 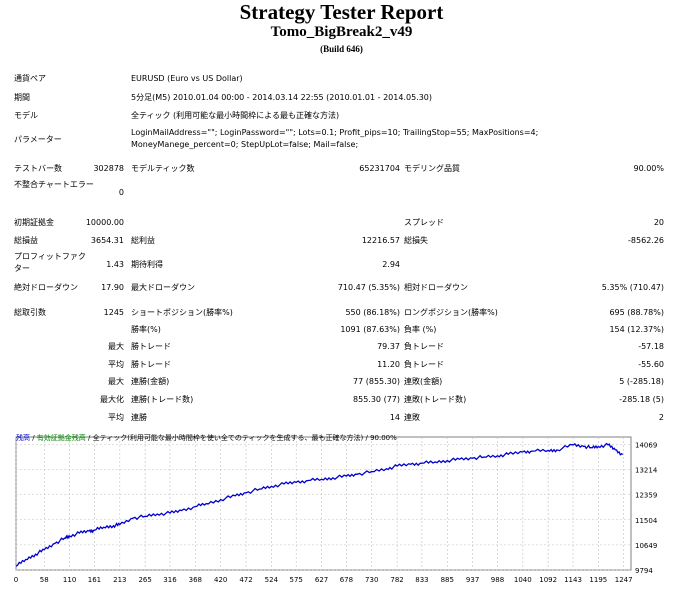 I want to click on maximal-wins-label: 連勝(トレード数), so click(x=162, y=399).